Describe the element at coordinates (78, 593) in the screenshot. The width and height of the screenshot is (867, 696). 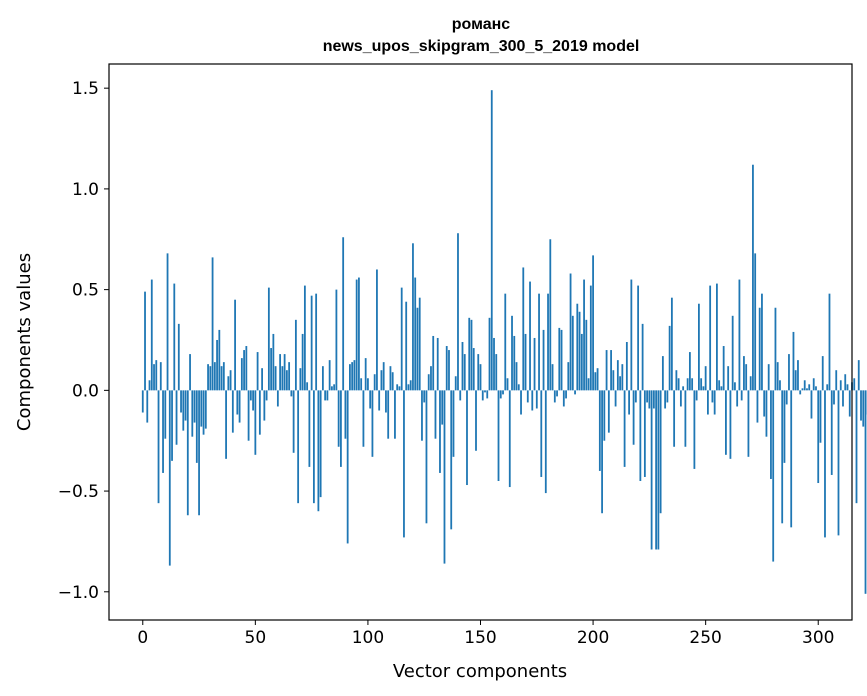
I see `y-tick-label: −1.0` at that location.